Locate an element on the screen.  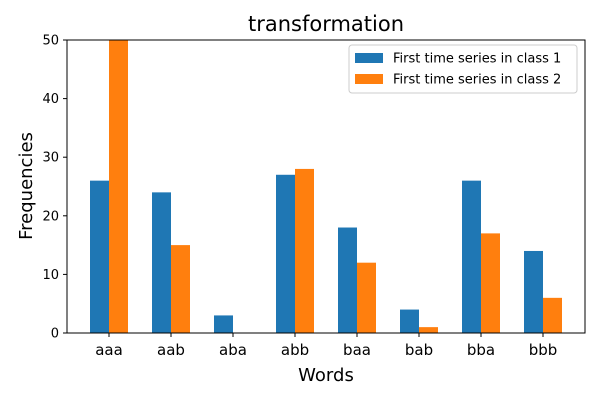
y-axis-label: Frequencies is located at coordinates (26, 186).